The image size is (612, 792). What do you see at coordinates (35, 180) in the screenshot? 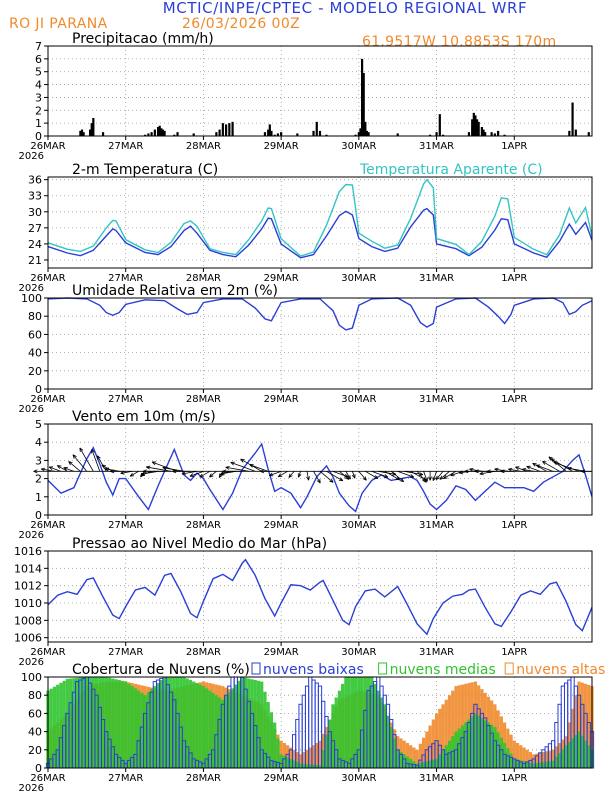
I see `y-tick-label: 36` at bounding box center [35, 180].